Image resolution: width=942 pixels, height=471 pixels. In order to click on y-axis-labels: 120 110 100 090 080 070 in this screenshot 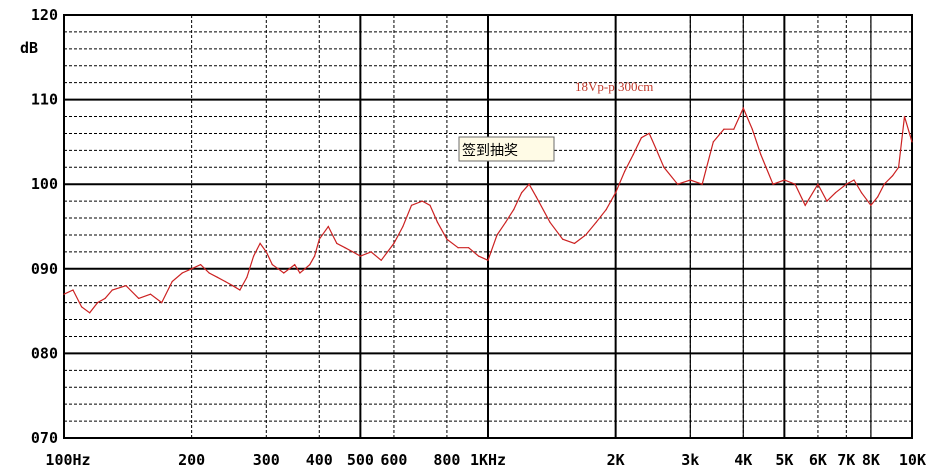, I will do `click(44, 226)`.